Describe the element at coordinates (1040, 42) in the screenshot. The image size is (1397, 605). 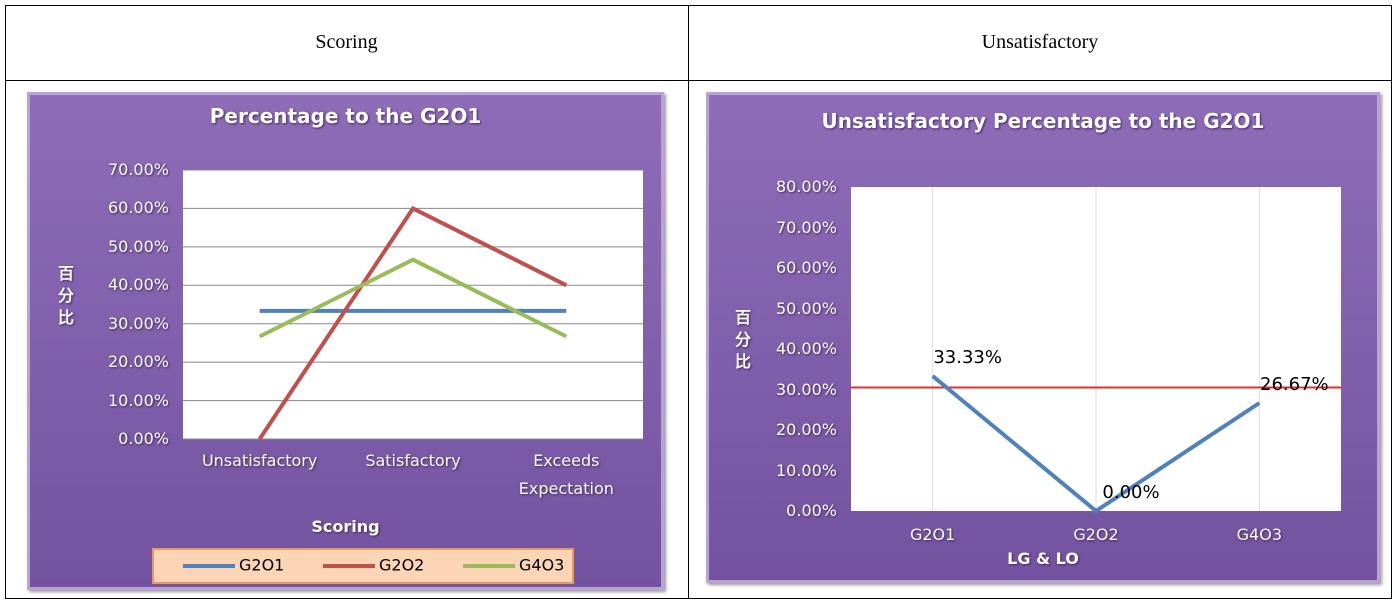
I see `header-cell: Unsatisfactory` at that location.